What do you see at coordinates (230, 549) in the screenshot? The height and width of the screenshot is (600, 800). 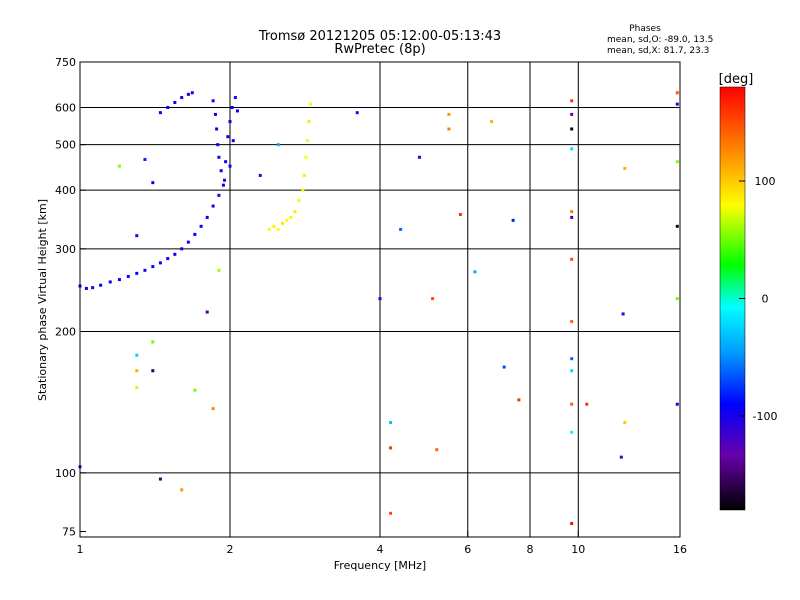 I see `x-tick-label: 2` at bounding box center [230, 549].